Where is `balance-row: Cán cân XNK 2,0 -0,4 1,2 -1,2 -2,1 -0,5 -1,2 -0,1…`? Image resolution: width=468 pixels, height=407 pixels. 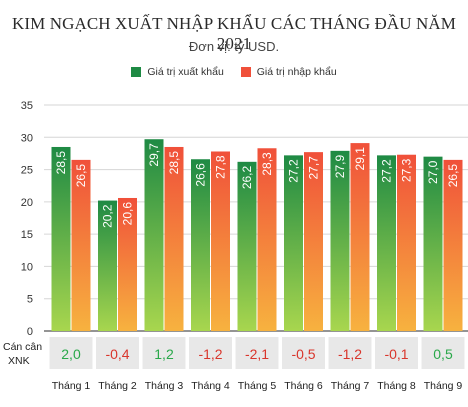
balance-row: Cán cân XNK 2,0 -0,4 1,2 -1,2 -2,1 -0,5 -1,2 -0,1… is located at coordinates (234, 353).